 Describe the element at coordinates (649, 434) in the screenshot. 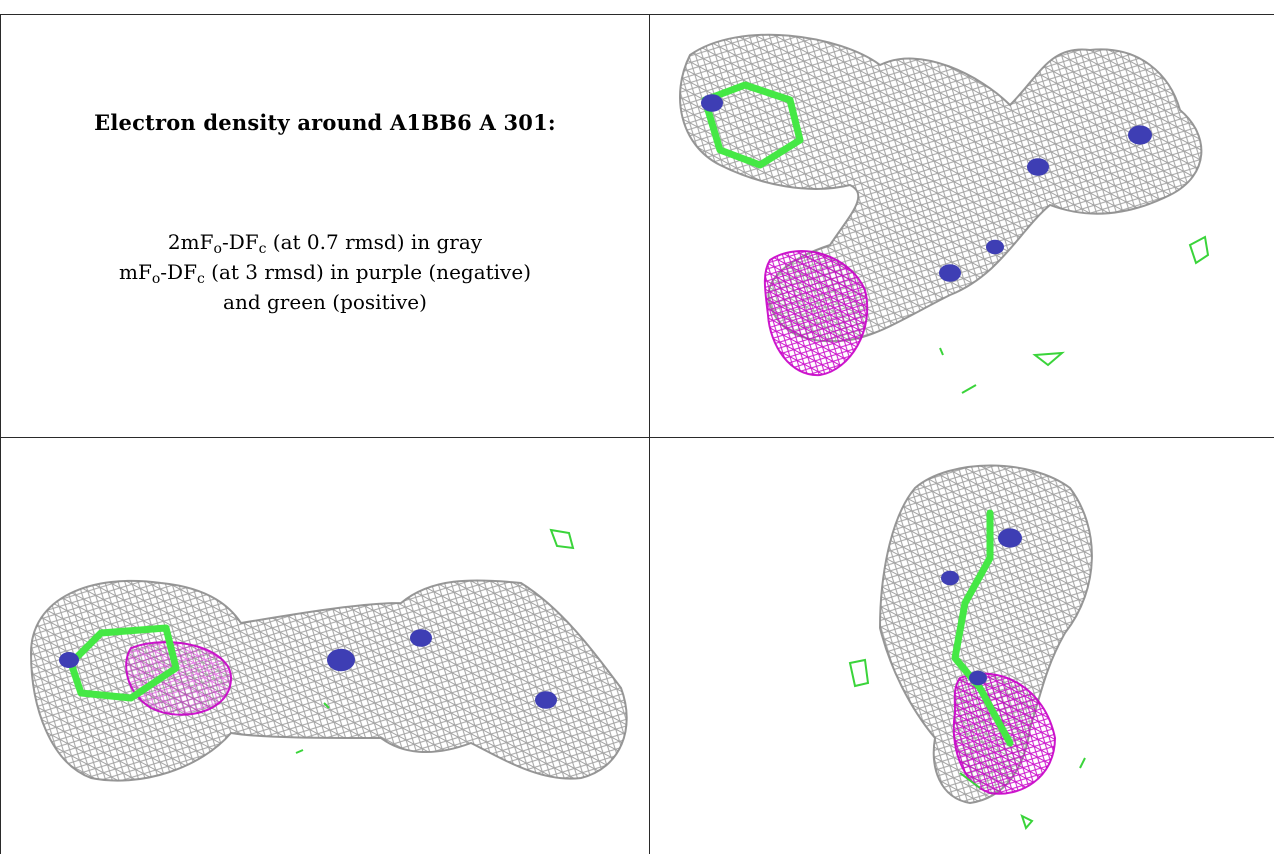

I see `table-column-divider` at that location.